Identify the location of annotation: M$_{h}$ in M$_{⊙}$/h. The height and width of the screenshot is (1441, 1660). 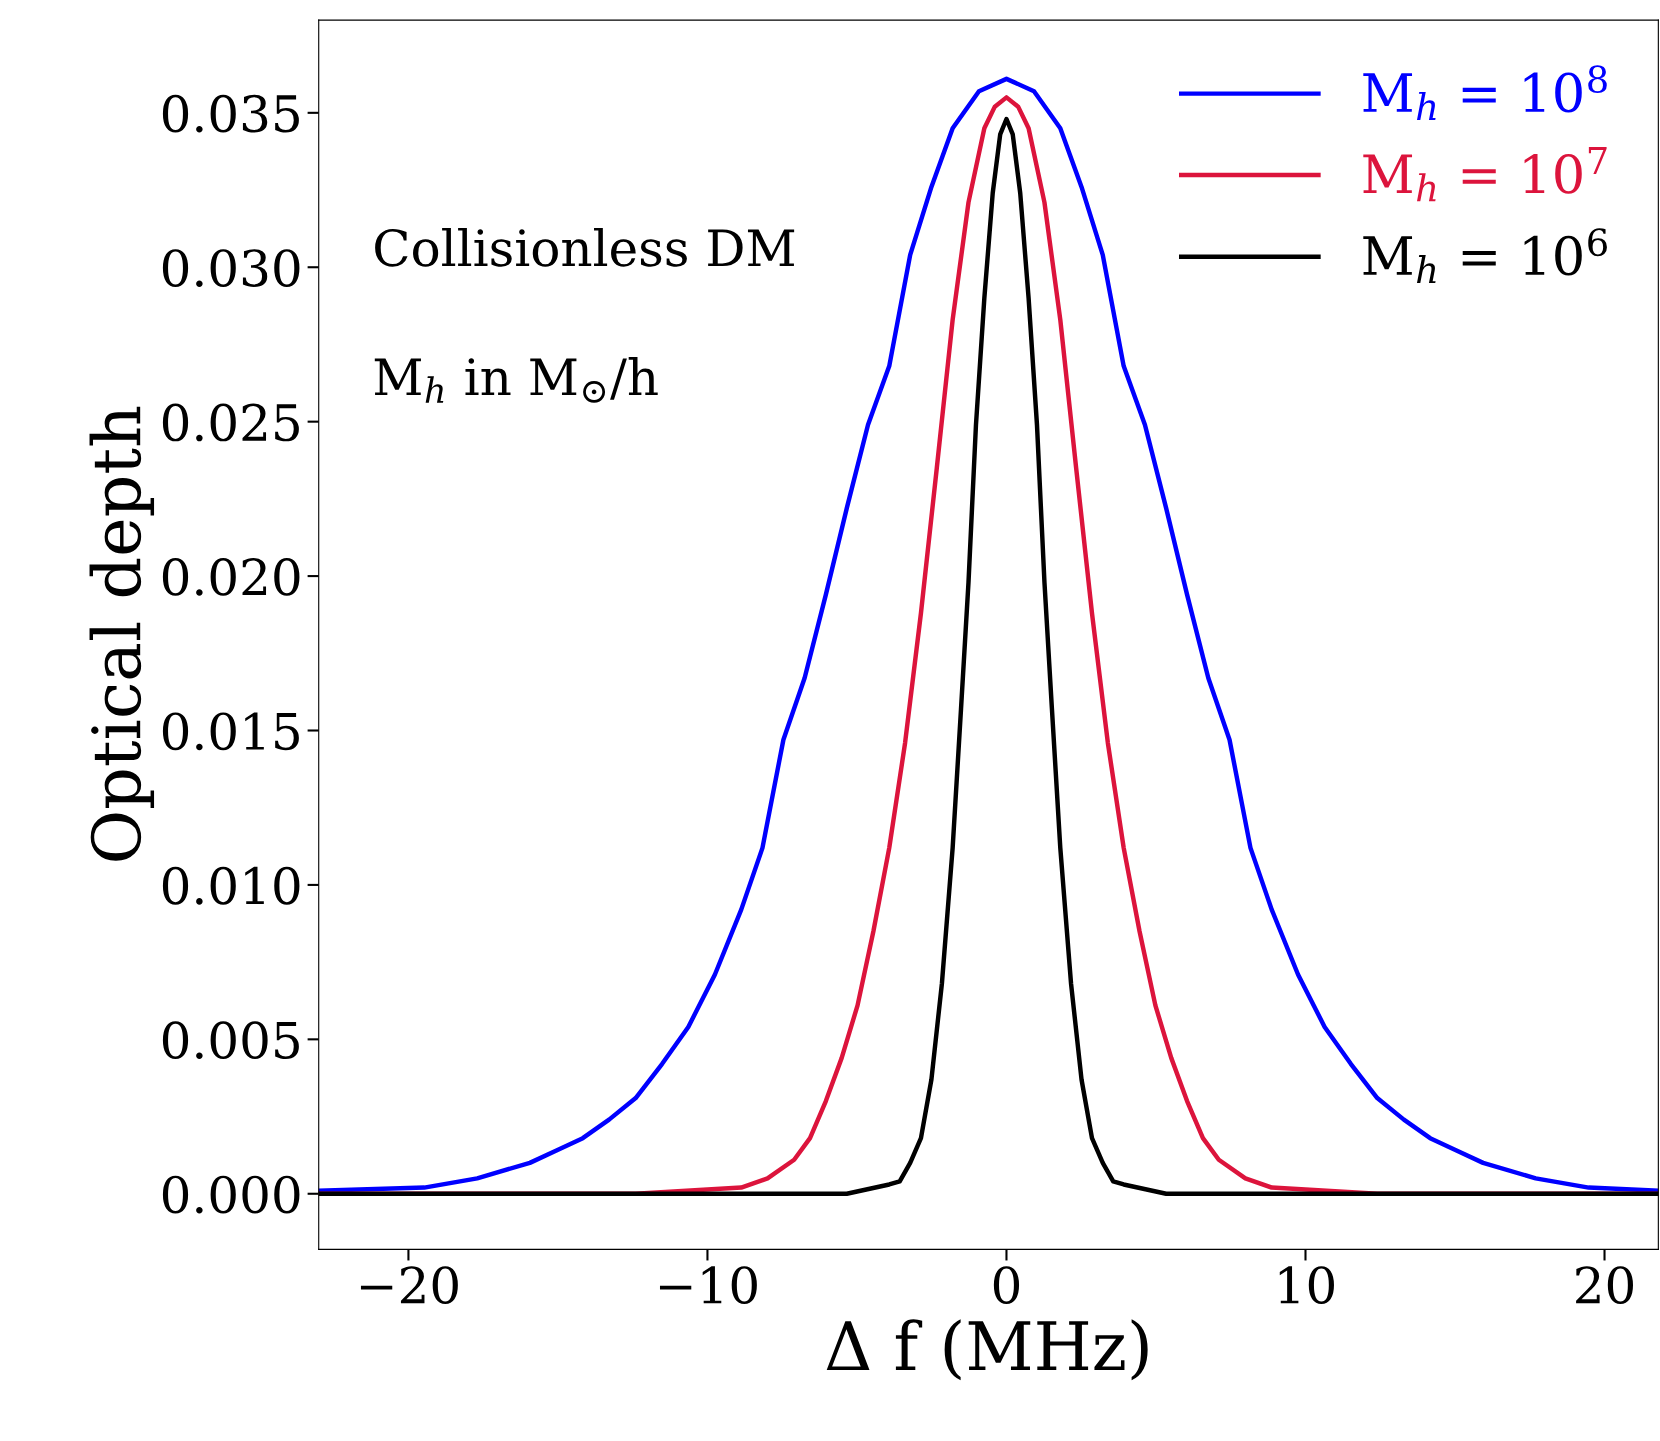
(516, 380).